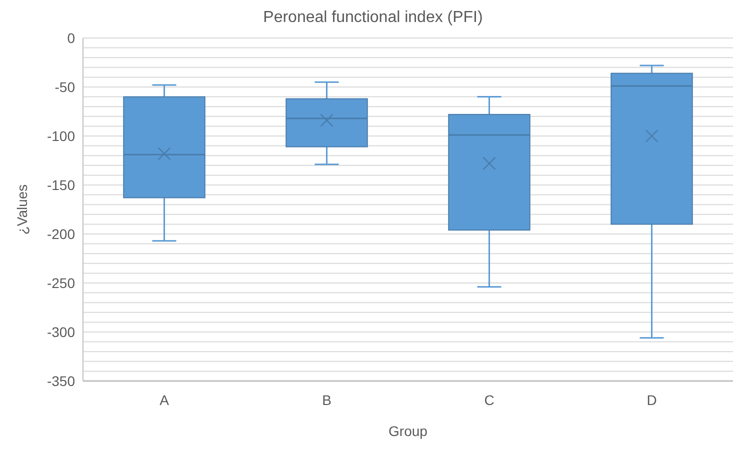 The height and width of the screenshot is (450, 746). What do you see at coordinates (651, 400) in the screenshot?
I see `x-tick-label: D` at bounding box center [651, 400].